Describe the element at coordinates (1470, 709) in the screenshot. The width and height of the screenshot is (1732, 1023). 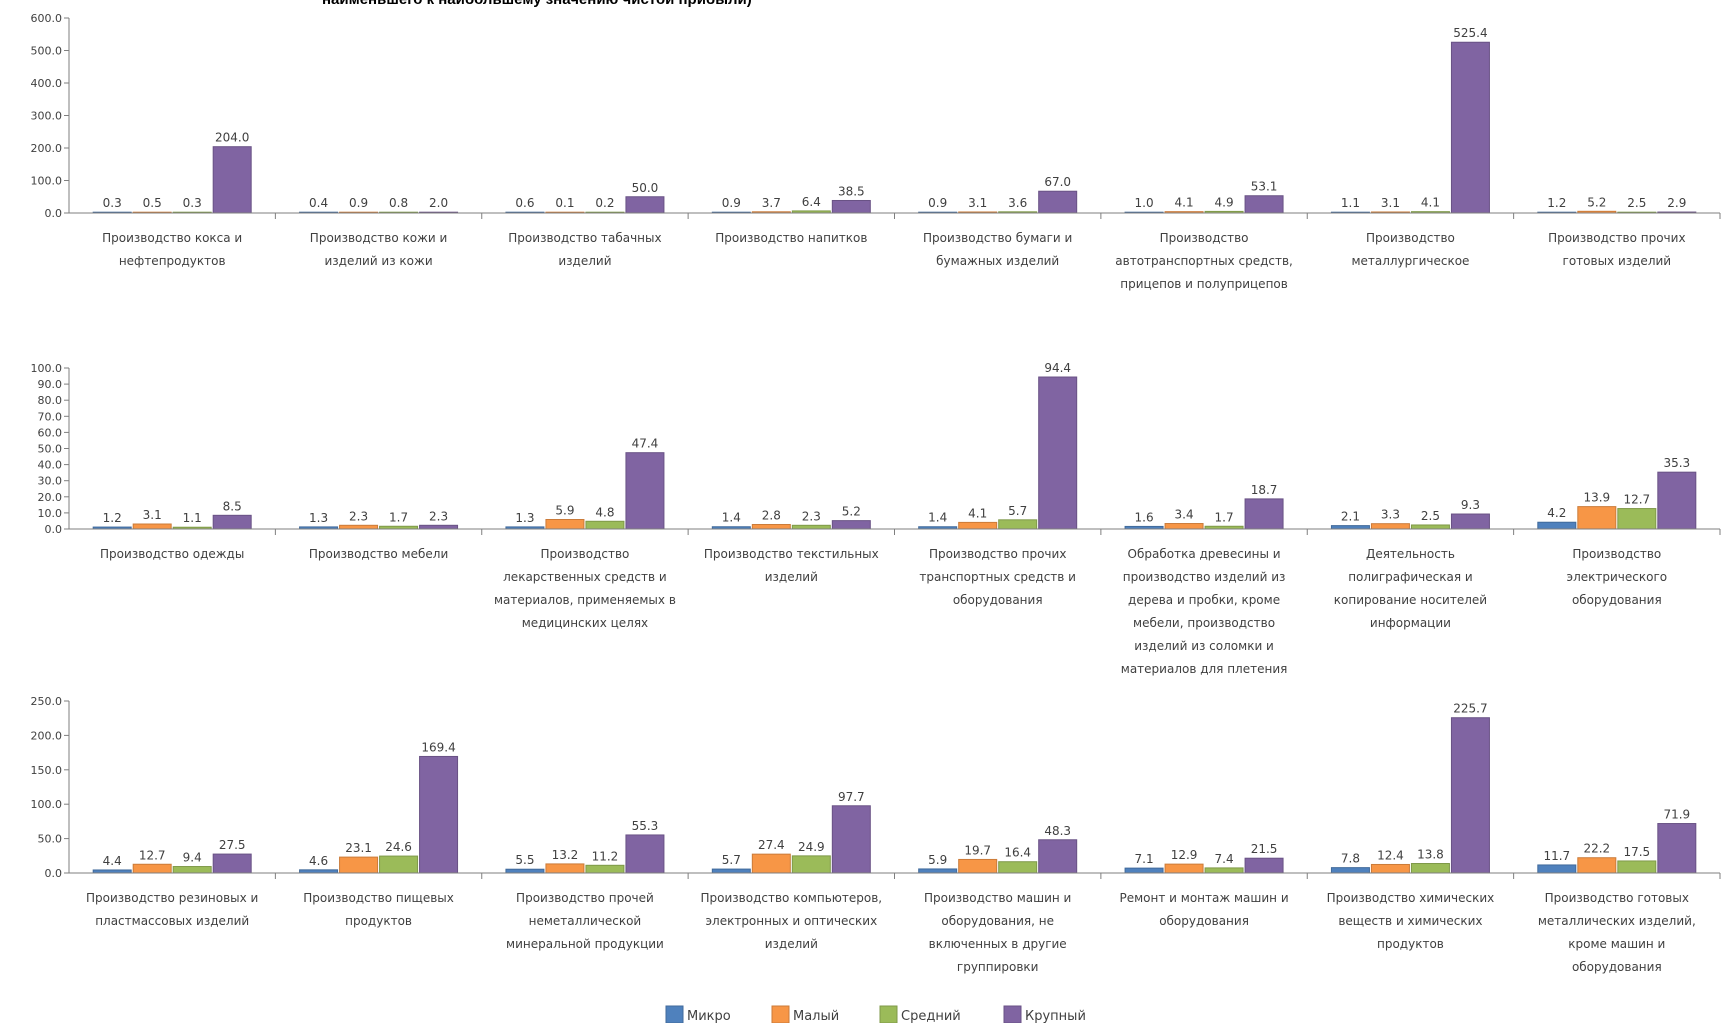
I see `data-label: 225.7` at that location.